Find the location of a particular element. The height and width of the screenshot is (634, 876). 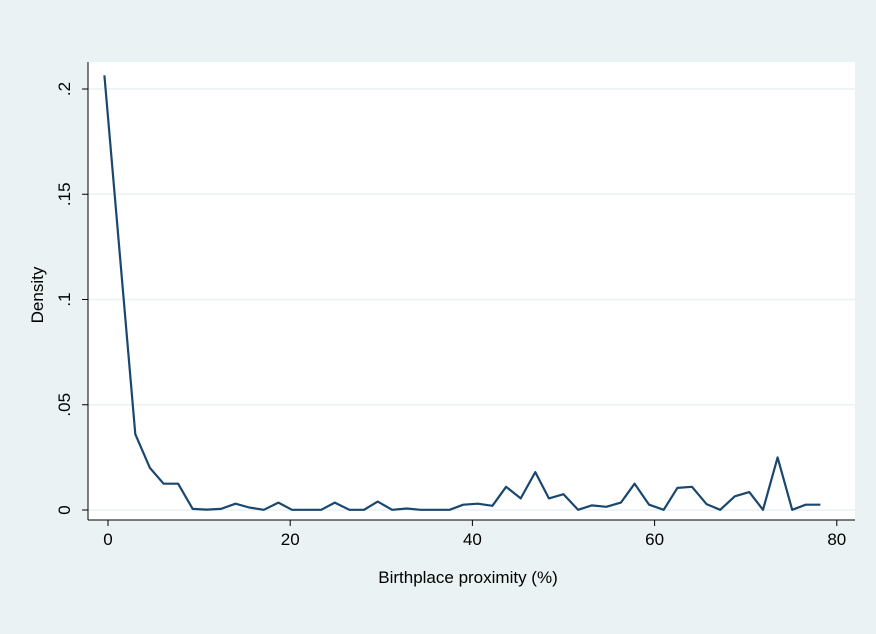

x-tick-label: 0 is located at coordinates (107, 539).